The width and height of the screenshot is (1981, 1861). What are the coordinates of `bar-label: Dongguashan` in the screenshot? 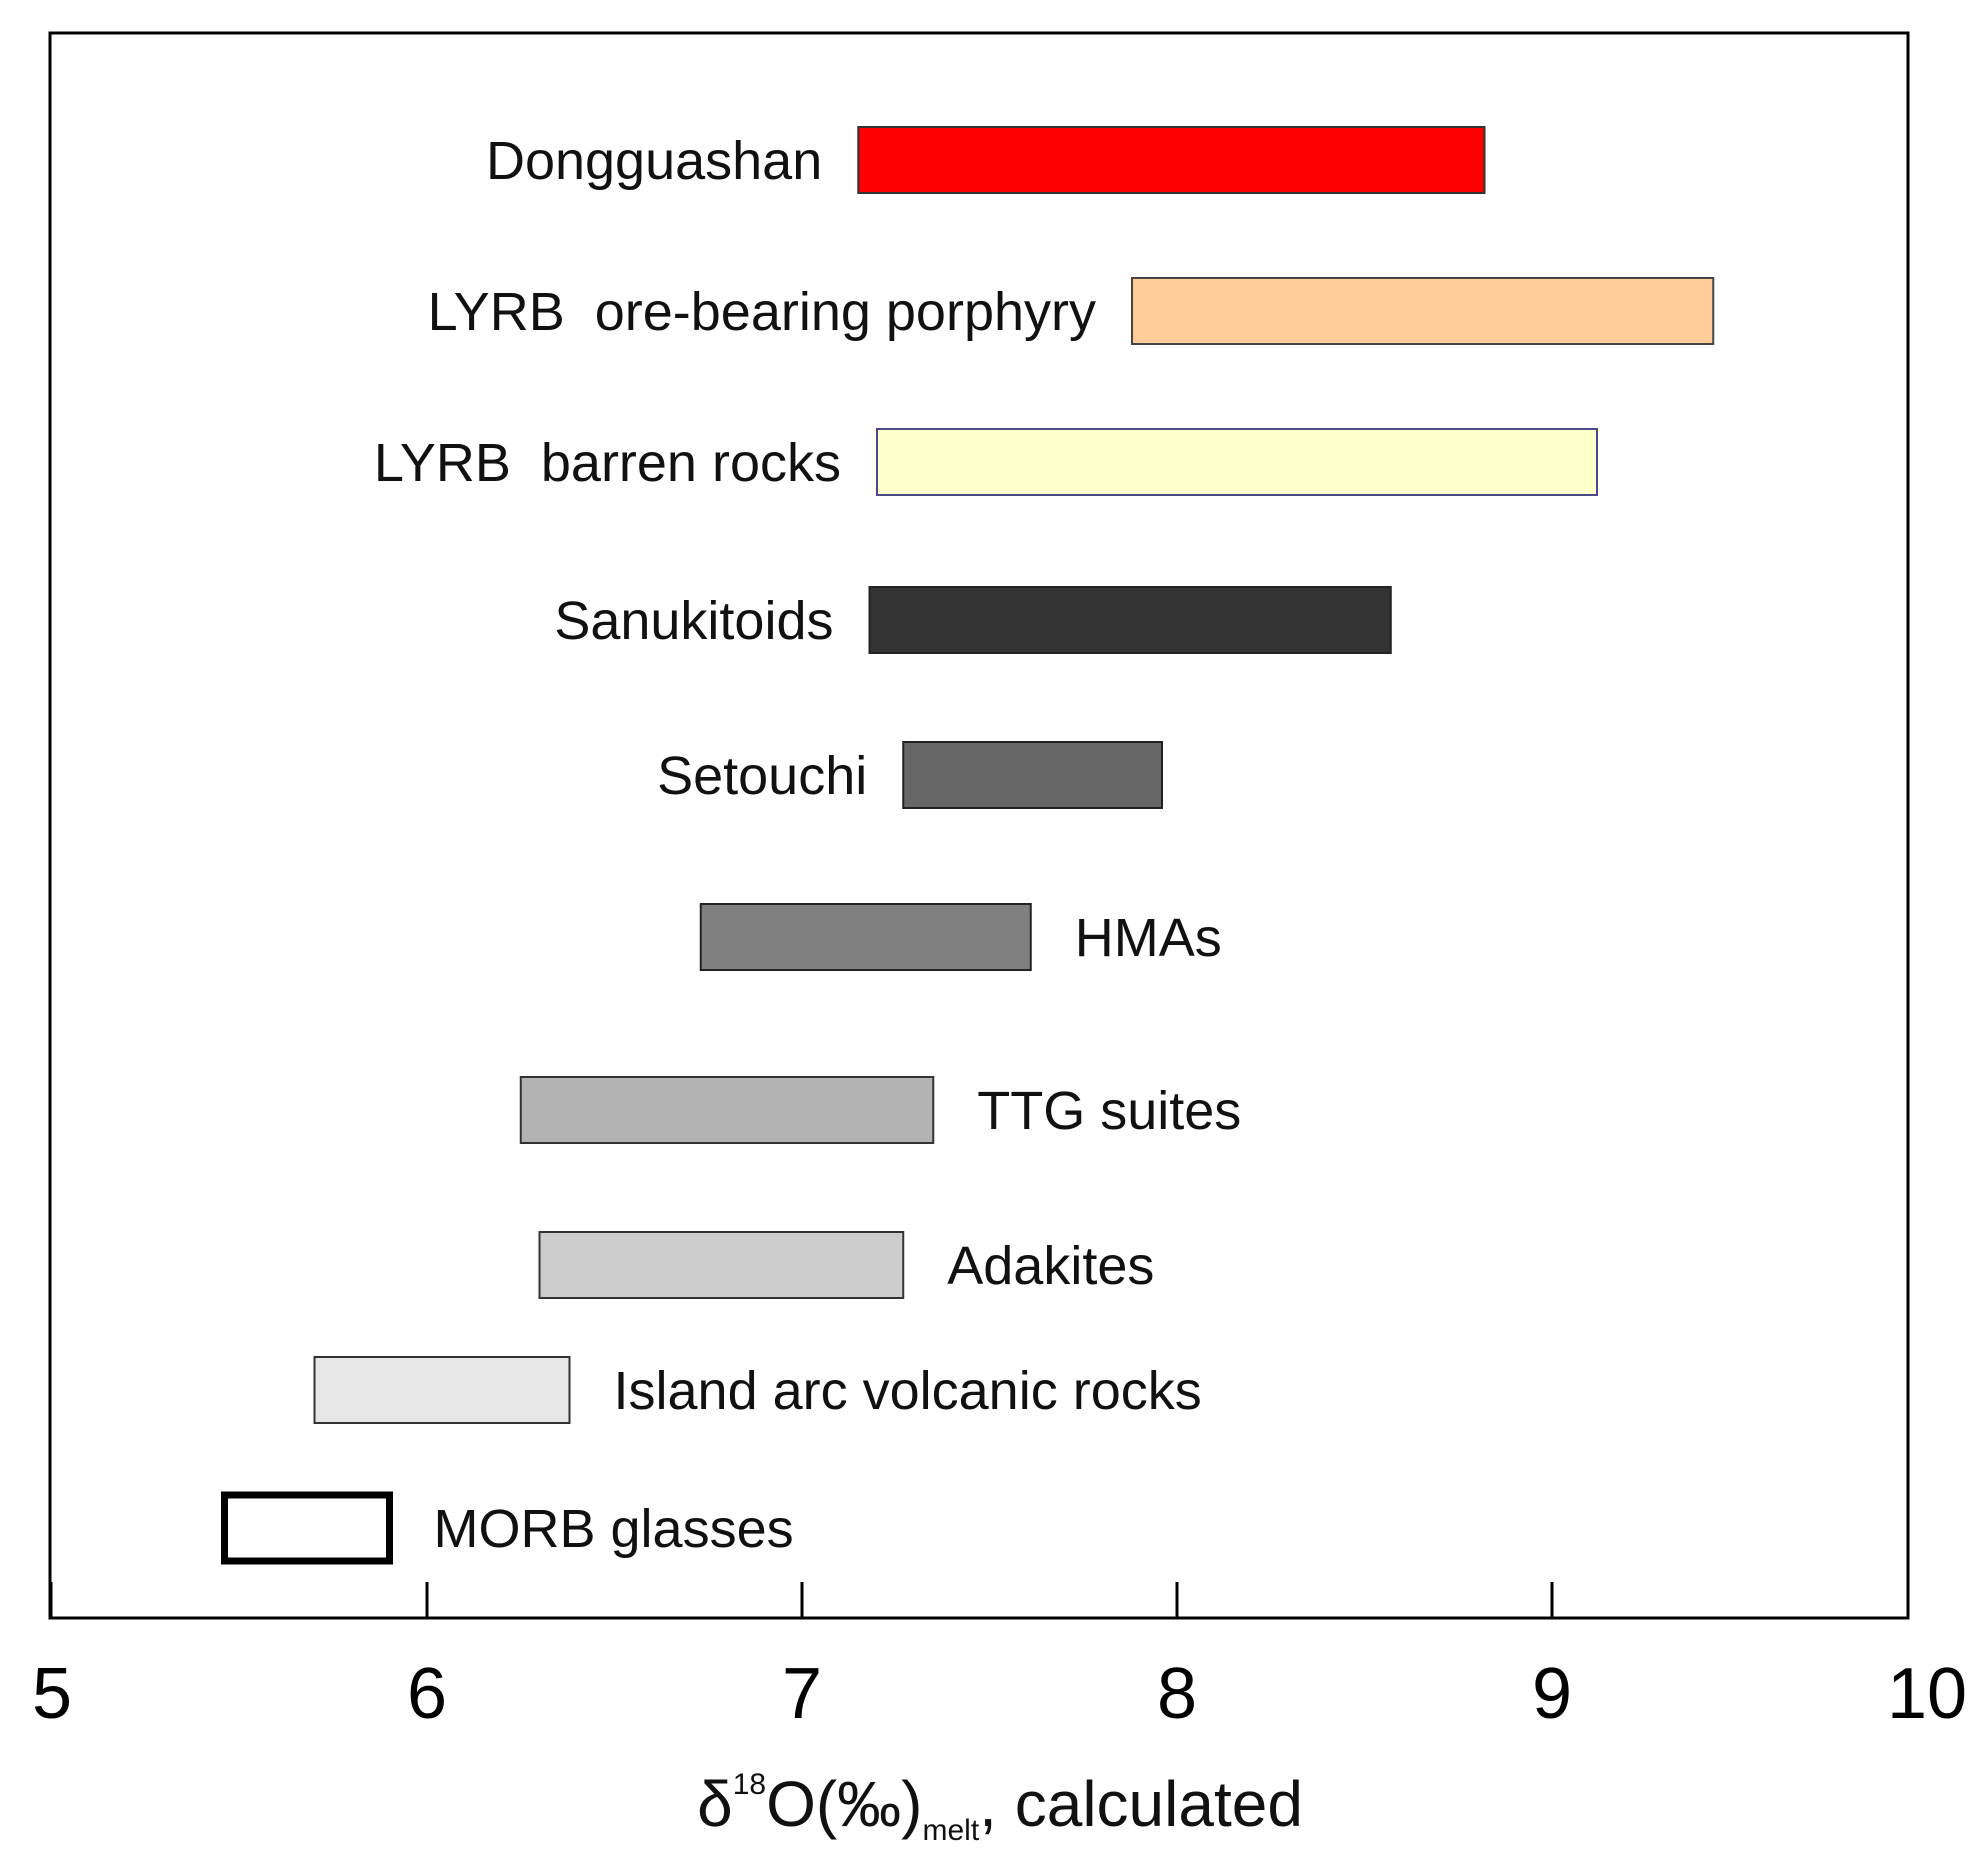 It's located at (654, 161).